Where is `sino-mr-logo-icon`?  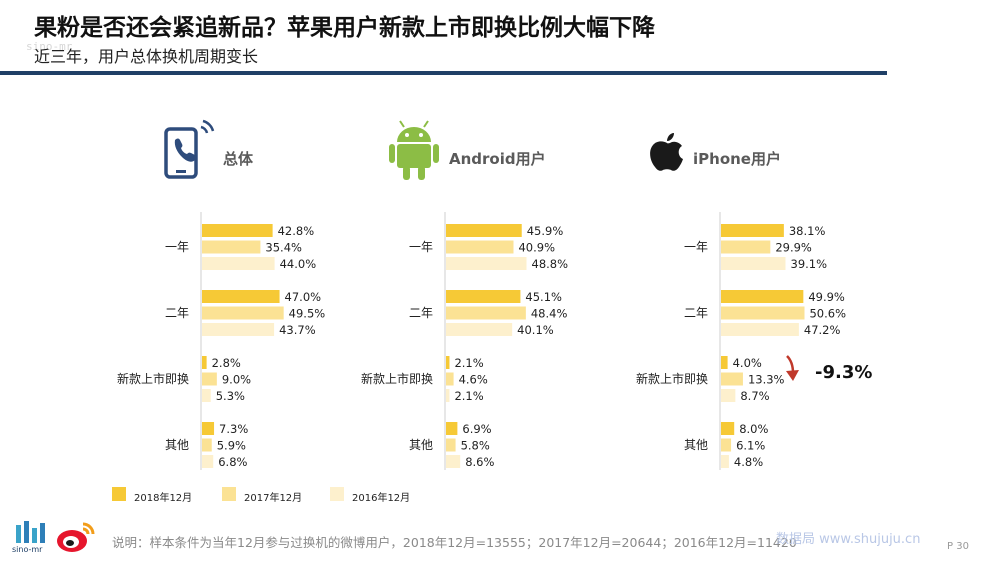
sino-mr-logo-icon is located at coordinates (30, 532).